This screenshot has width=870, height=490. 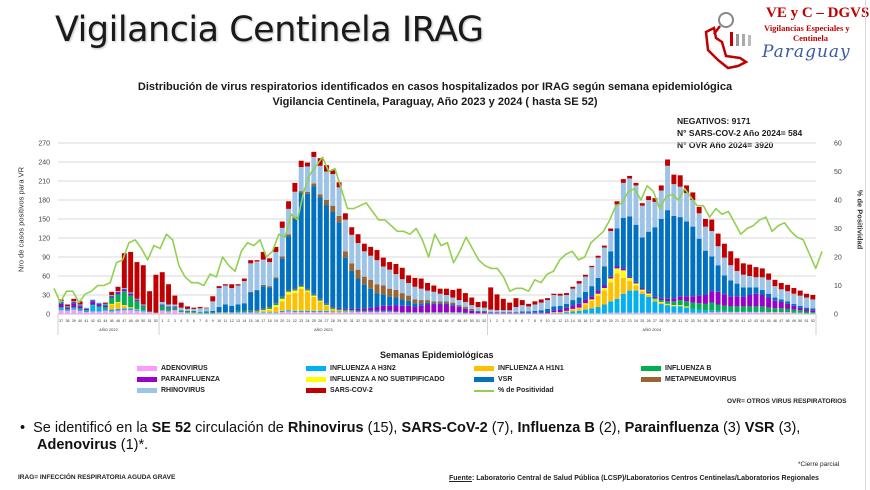 What do you see at coordinates (769, 321) in the screenshot?
I see `x-tick-label: 45` at bounding box center [769, 321].